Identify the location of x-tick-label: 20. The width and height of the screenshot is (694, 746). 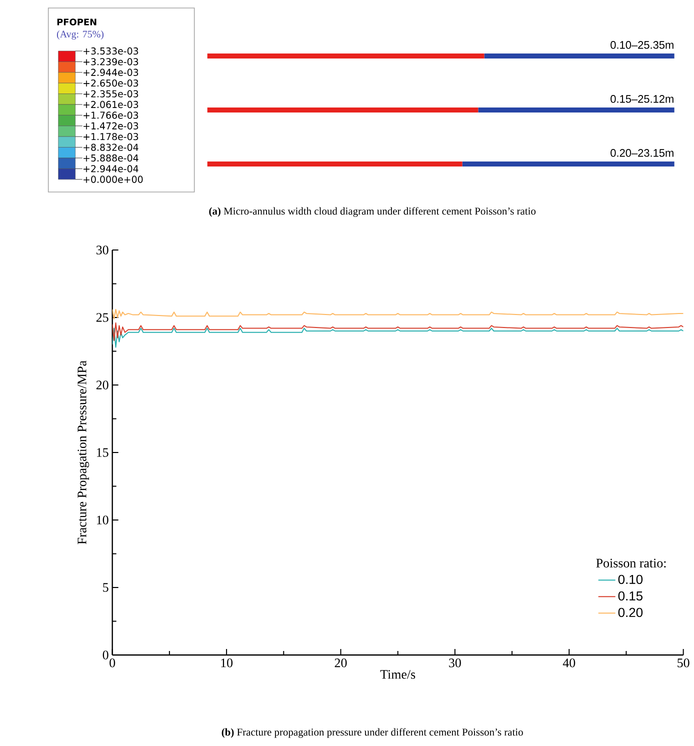
(340, 663).